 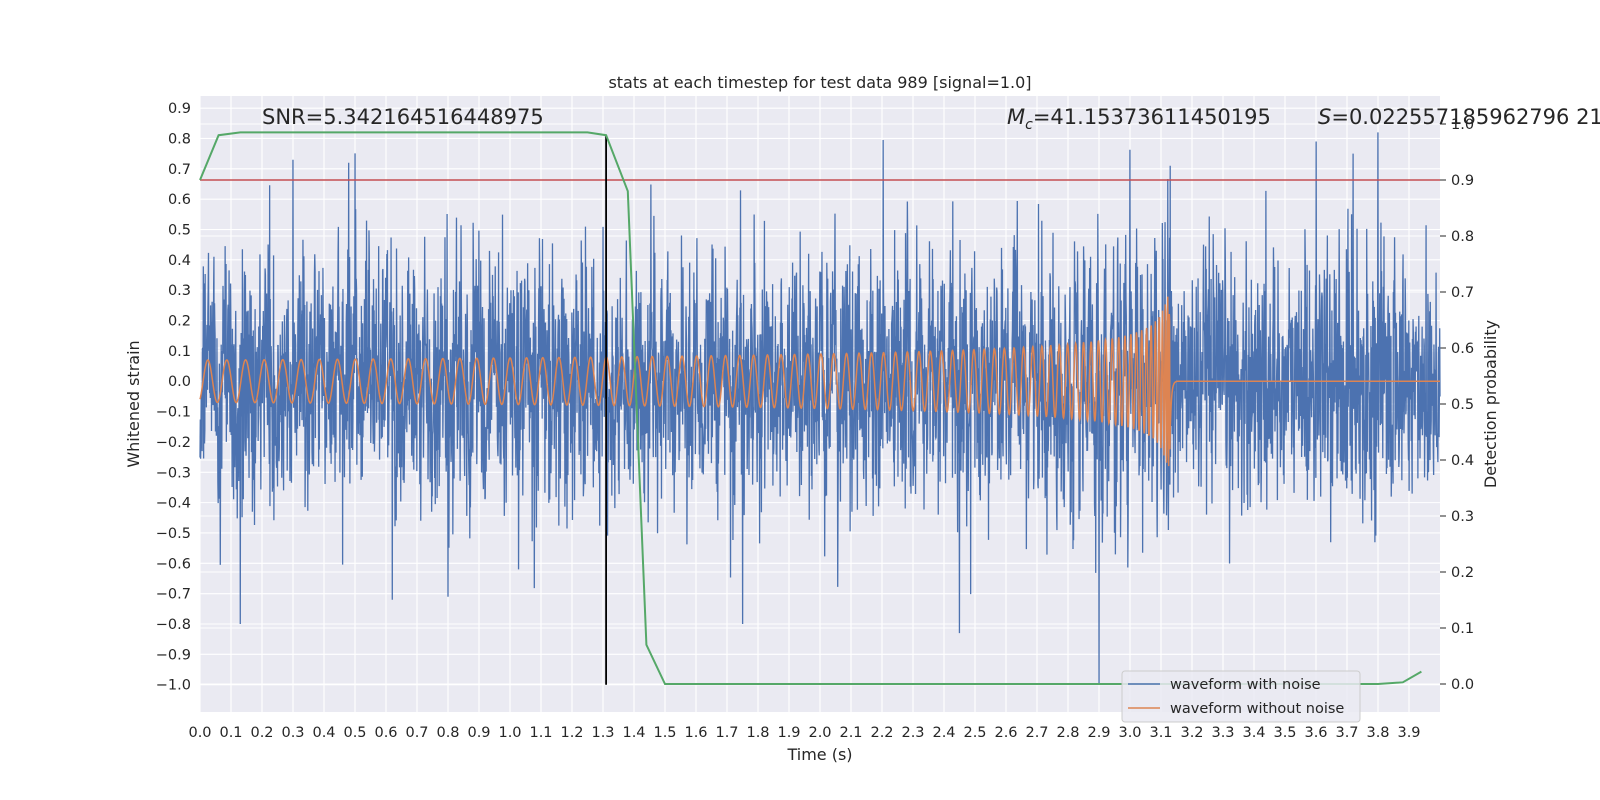 I want to click on y2-tick-label: 0.4, so click(x=1462, y=461).